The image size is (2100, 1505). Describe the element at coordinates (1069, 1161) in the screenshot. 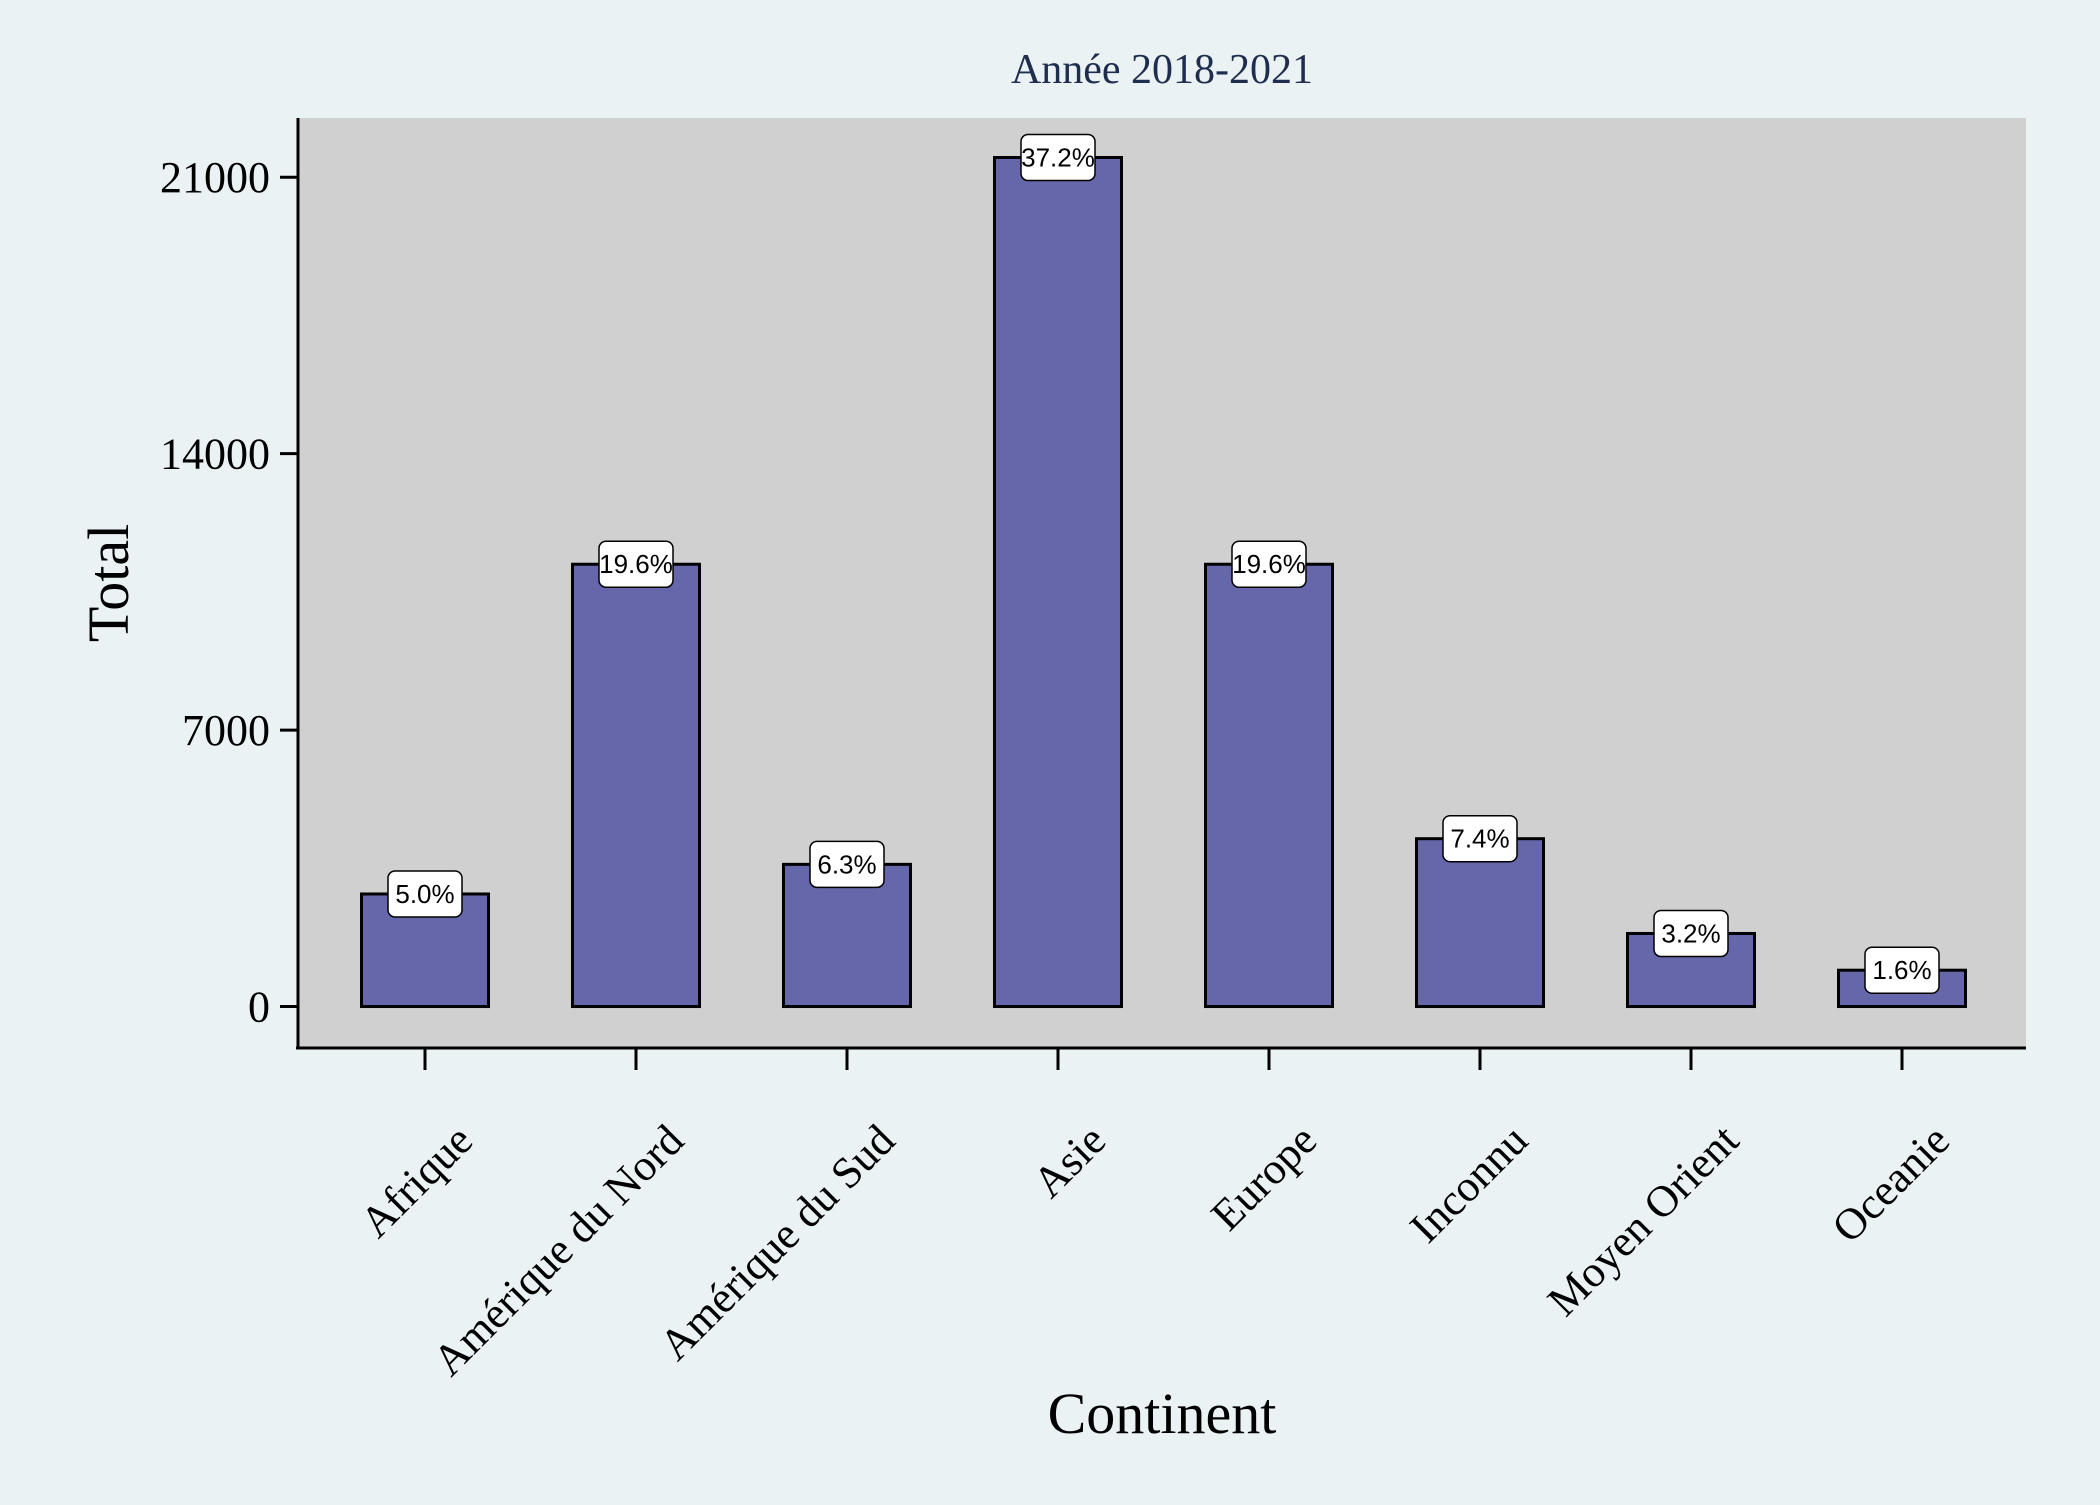

I see `x-tick-label-3: Asie` at that location.